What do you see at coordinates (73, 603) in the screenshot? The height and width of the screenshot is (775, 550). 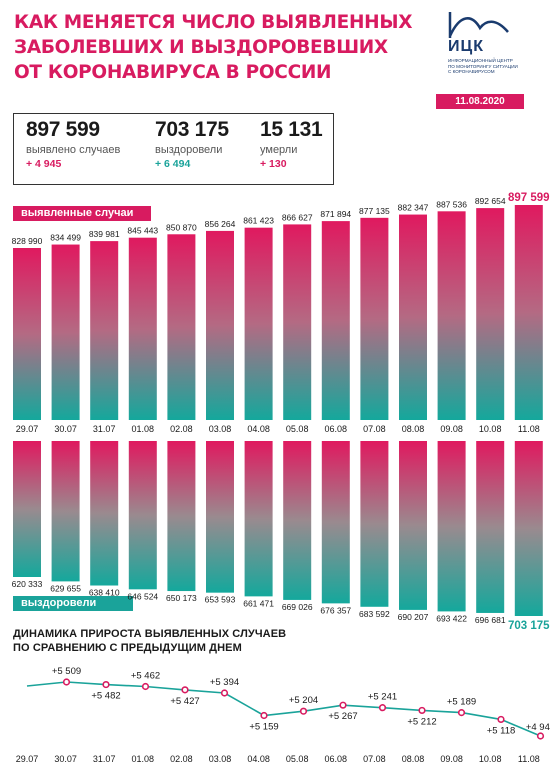 I see `recovered-tag: выздоровели` at bounding box center [73, 603].